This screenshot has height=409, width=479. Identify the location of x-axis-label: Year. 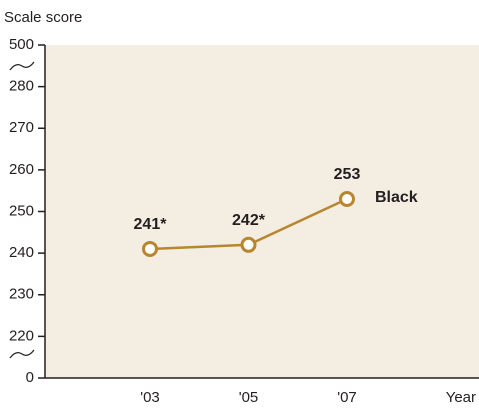
(461, 397).